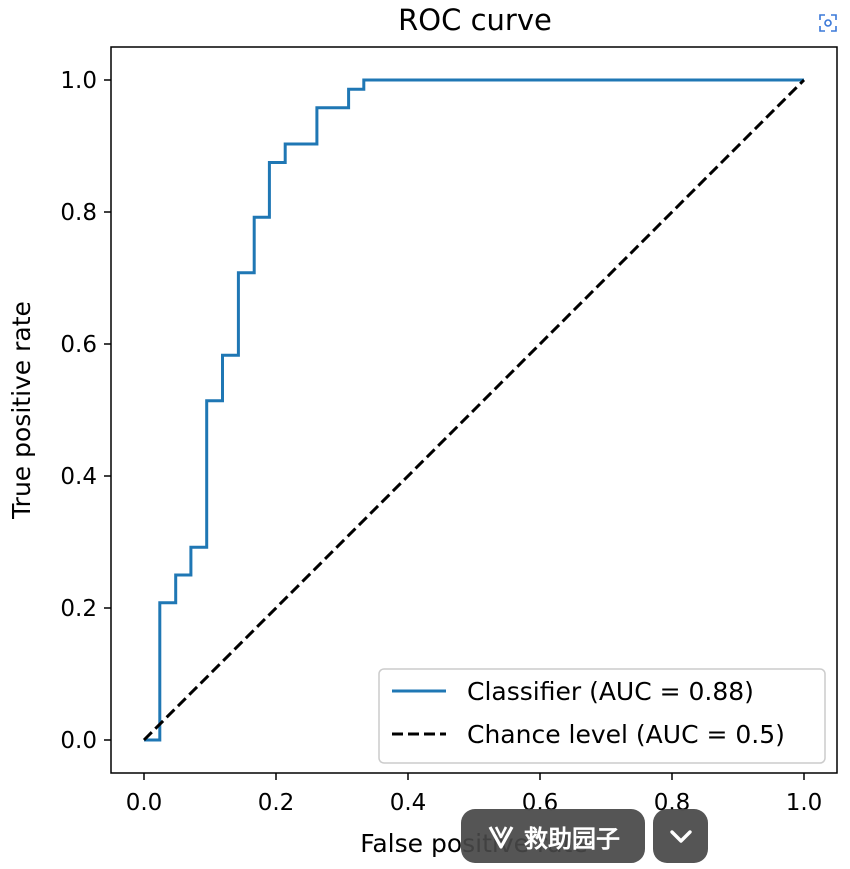  I want to click on y-axis: 0.0 0.2 0.4 0.6 0.8 1.0, so click(85, 411).